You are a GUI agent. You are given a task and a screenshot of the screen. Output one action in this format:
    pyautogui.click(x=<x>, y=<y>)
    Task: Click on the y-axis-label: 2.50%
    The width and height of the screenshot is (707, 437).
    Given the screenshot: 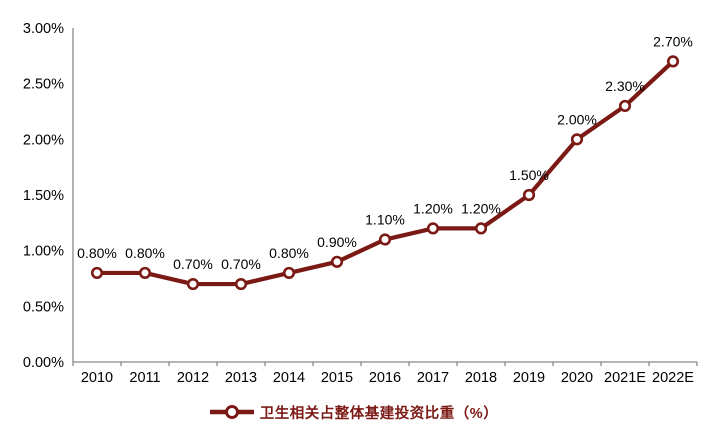 What is the action you would take?
    pyautogui.click(x=43, y=85)
    